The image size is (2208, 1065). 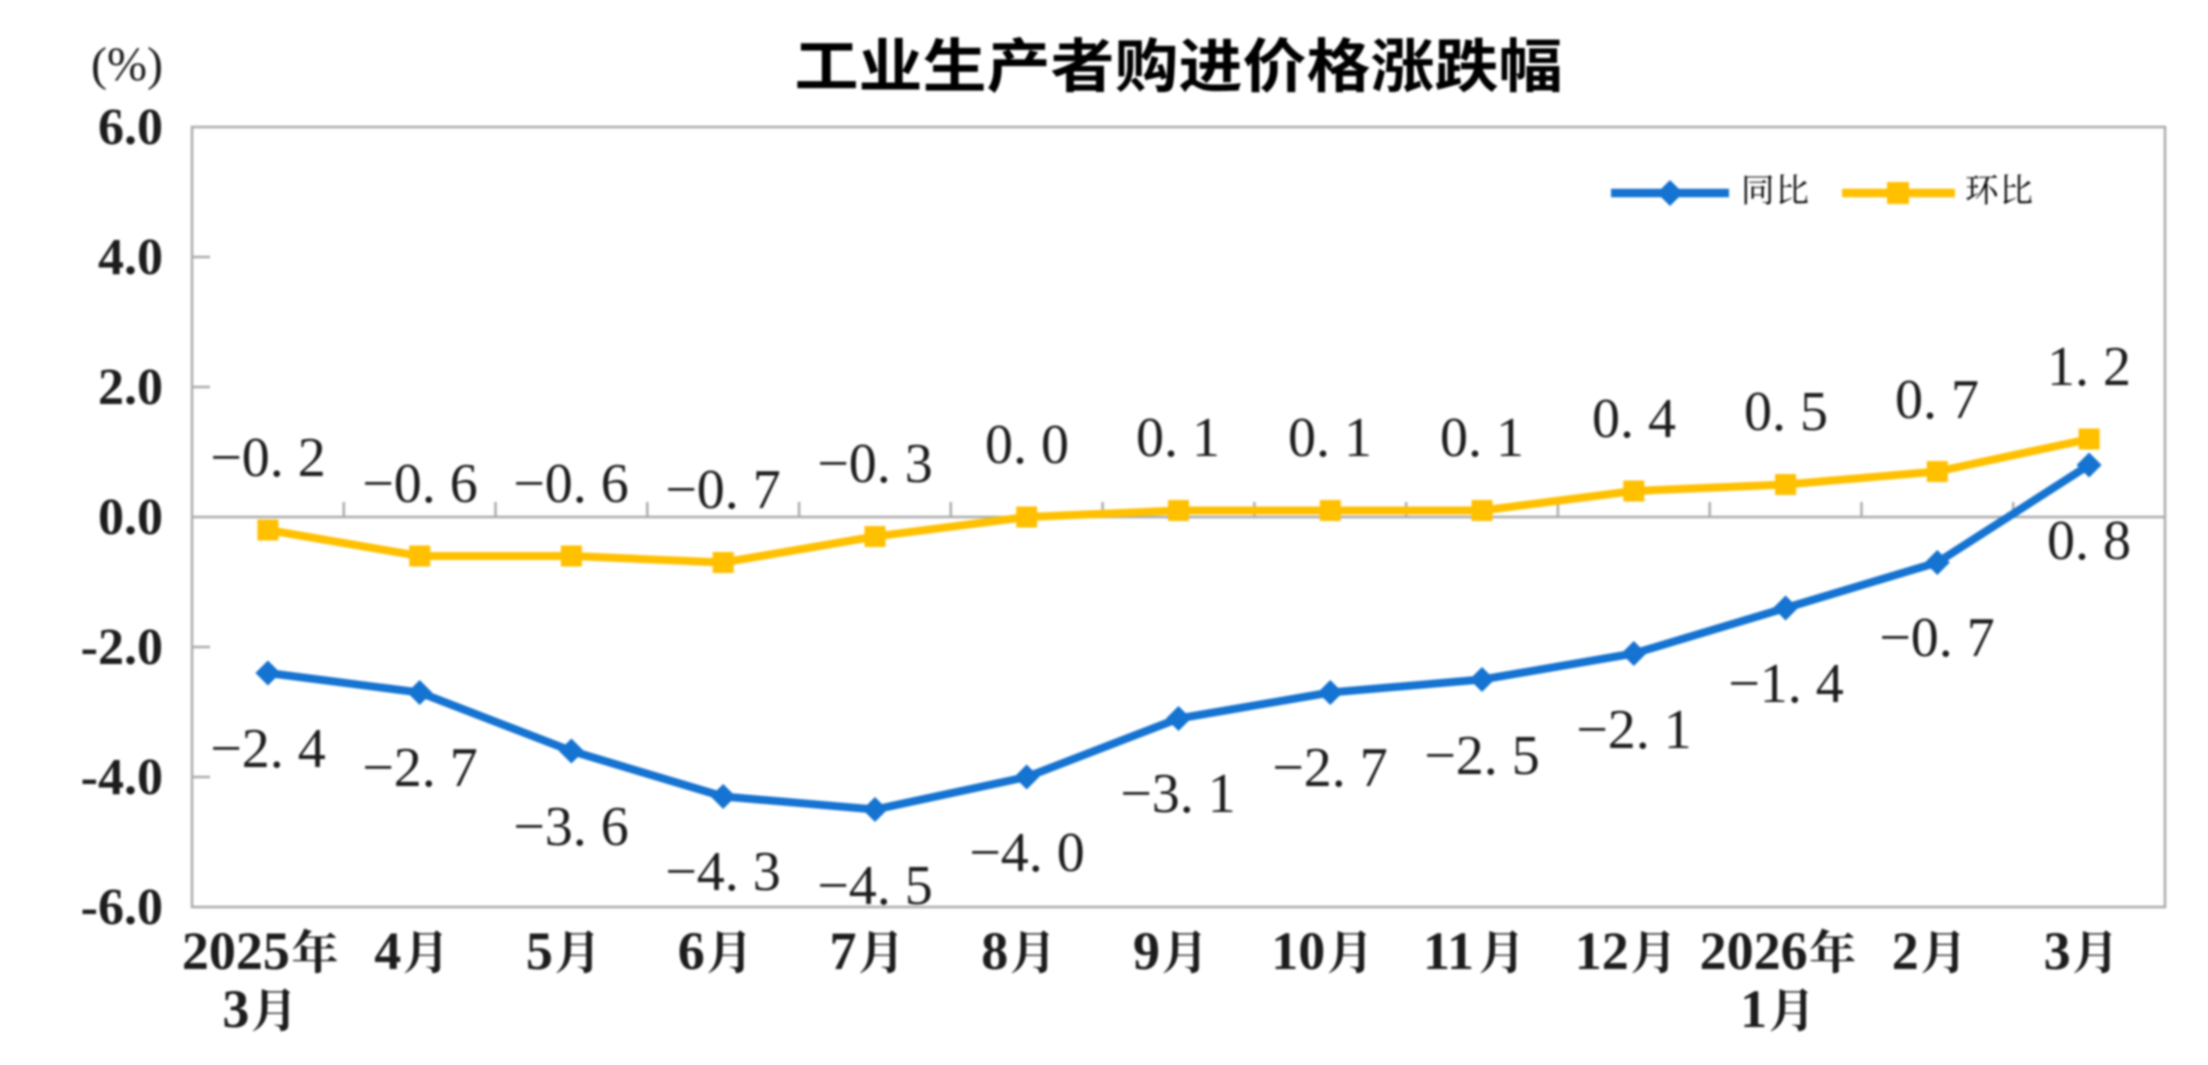 I want to click on svg-text: 0. 5, so click(x=1786, y=412).